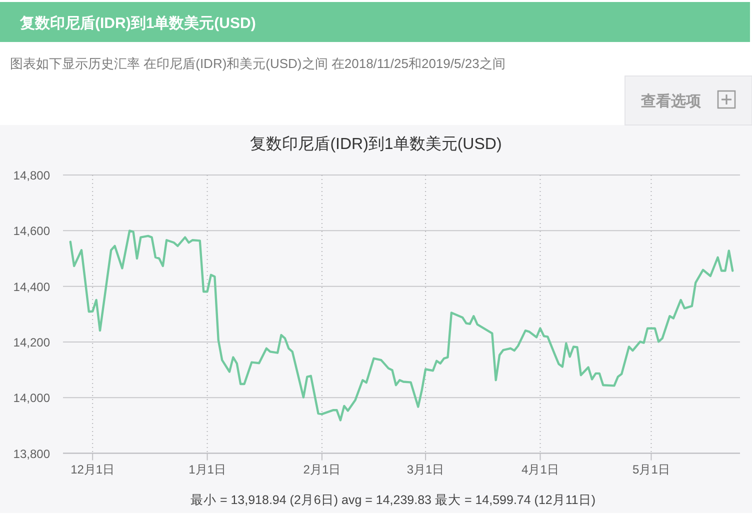  What do you see at coordinates (540, 469) in the screenshot?
I see `x-tick-label: 4月1日` at bounding box center [540, 469].